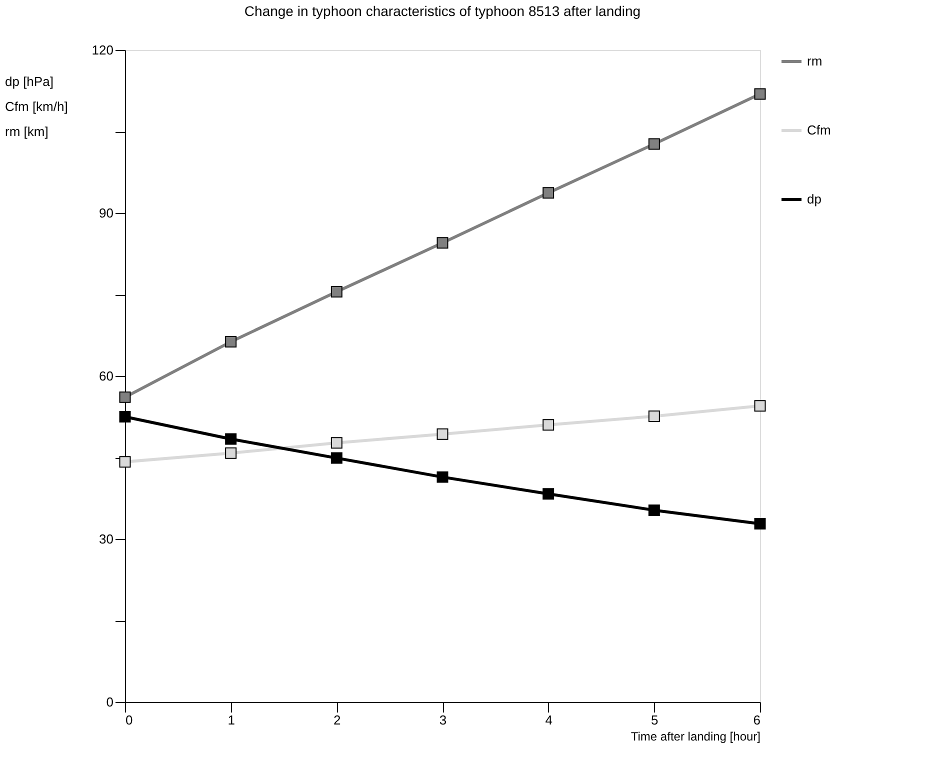 This screenshot has width=943, height=774. Describe the element at coordinates (337, 720) in the screenshot. I see `x-tick-label: 2` at that location.